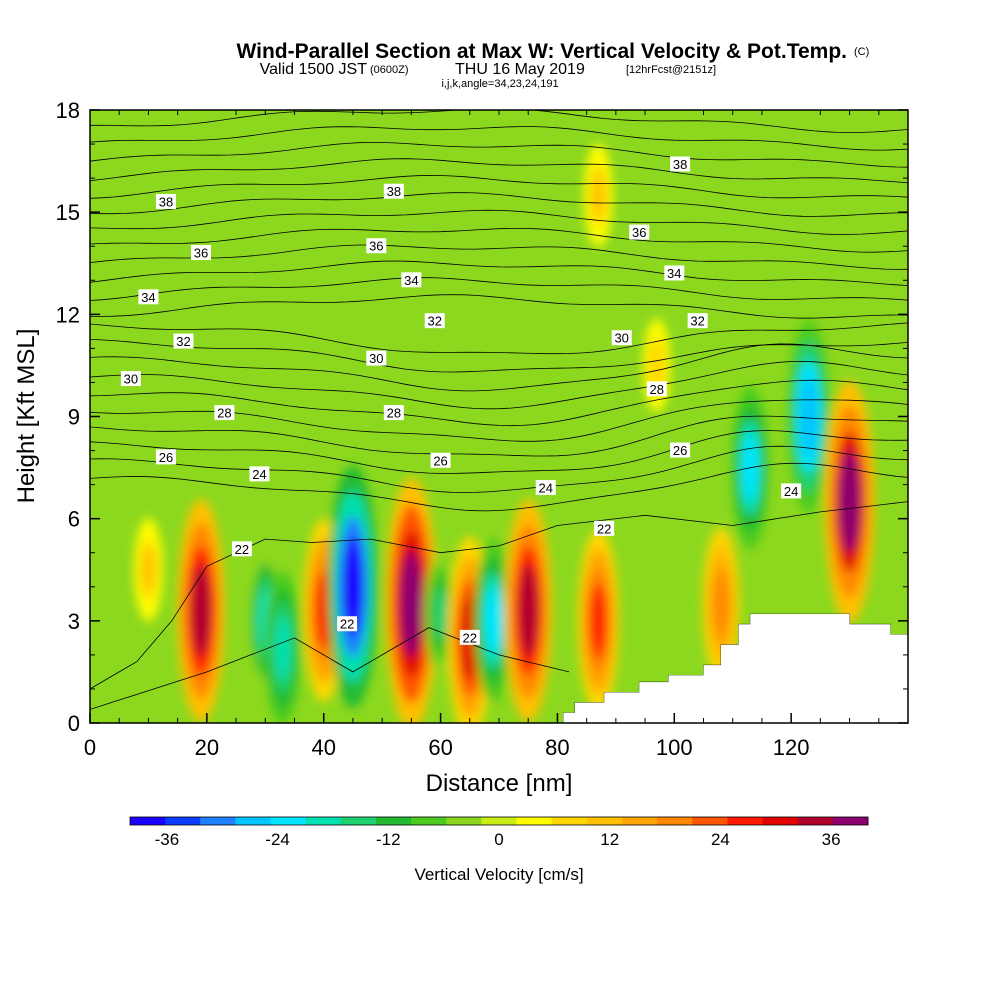 This screenshot has height=1000, width=1000. I want to click on contour-label-22-3: 22, so click(604, 528).